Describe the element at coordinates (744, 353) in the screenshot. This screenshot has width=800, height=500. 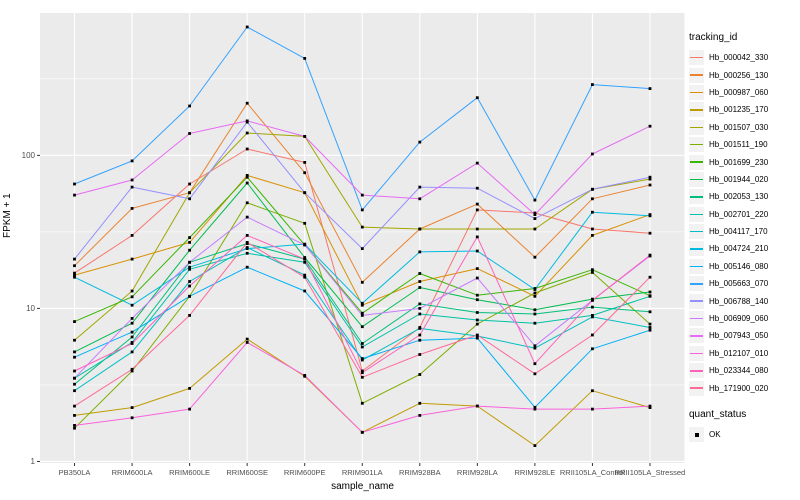
I see `legend-item: Hb_012107_010` at that location.